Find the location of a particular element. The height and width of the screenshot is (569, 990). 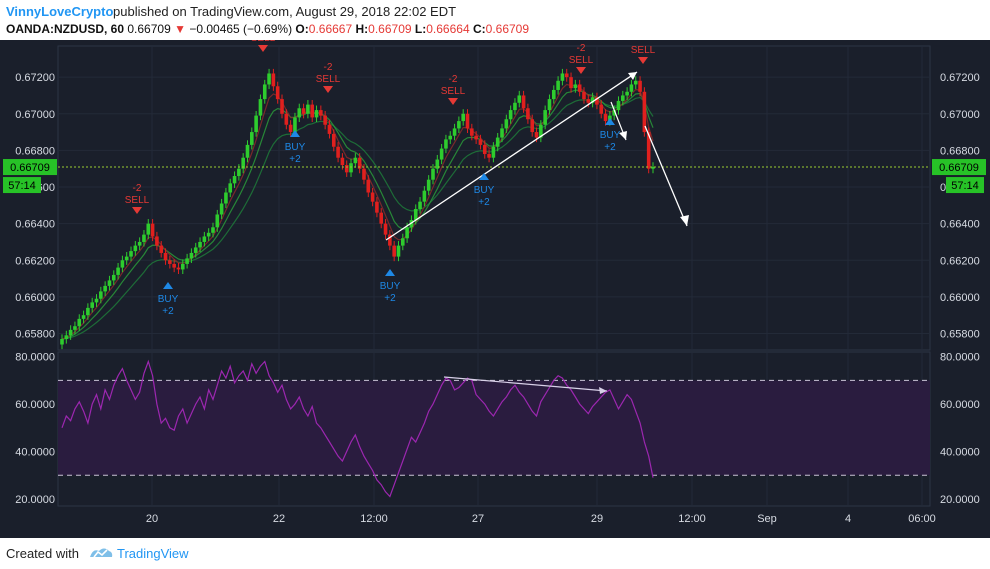

last-price: 0.66709 is located at coordinates (149, 29).